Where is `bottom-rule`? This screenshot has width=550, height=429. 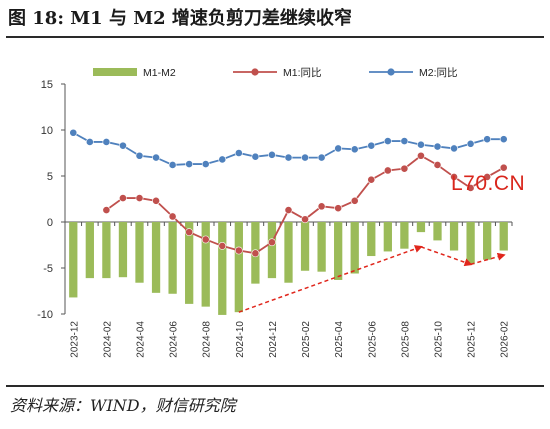 bottom-rule is located at coordinates (275, 386).